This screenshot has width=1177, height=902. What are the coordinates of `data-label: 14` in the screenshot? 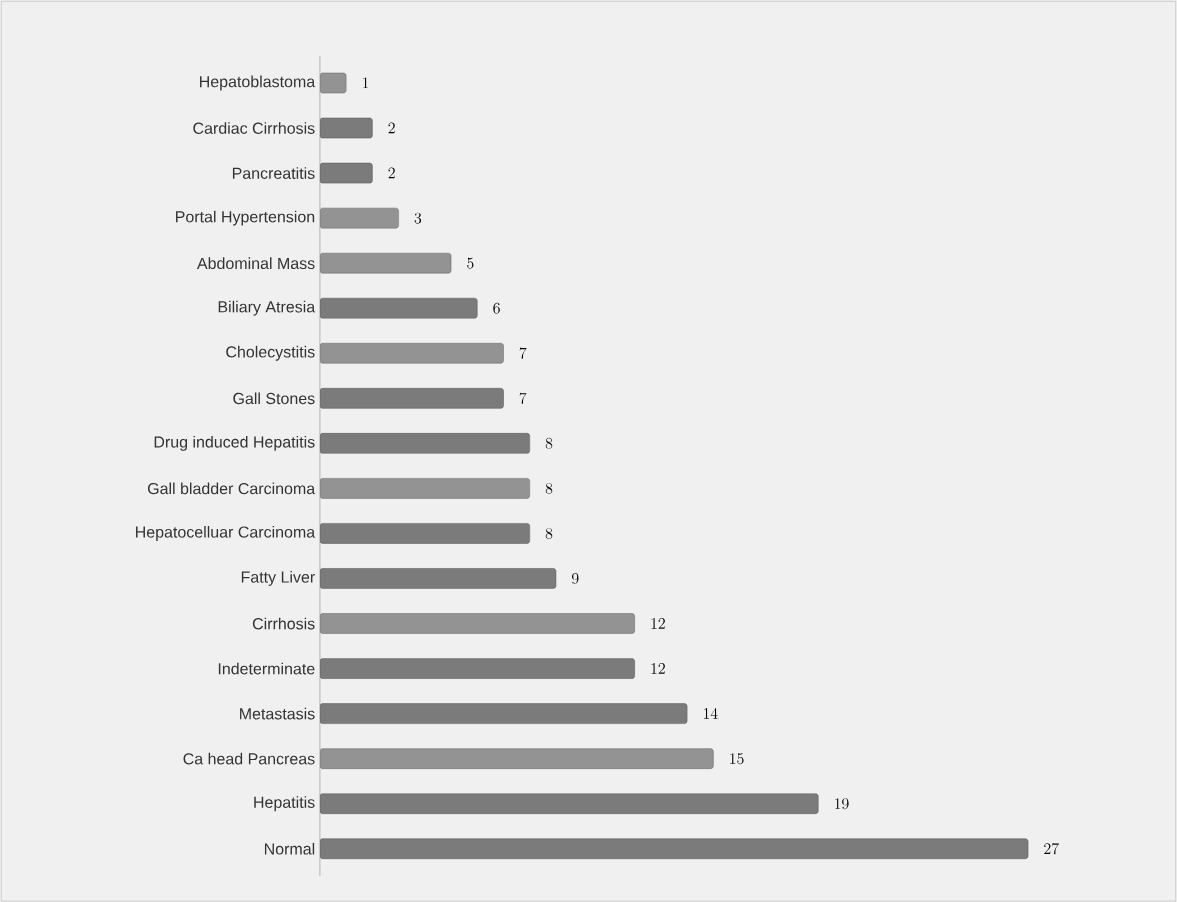 It's located at (710, 713).